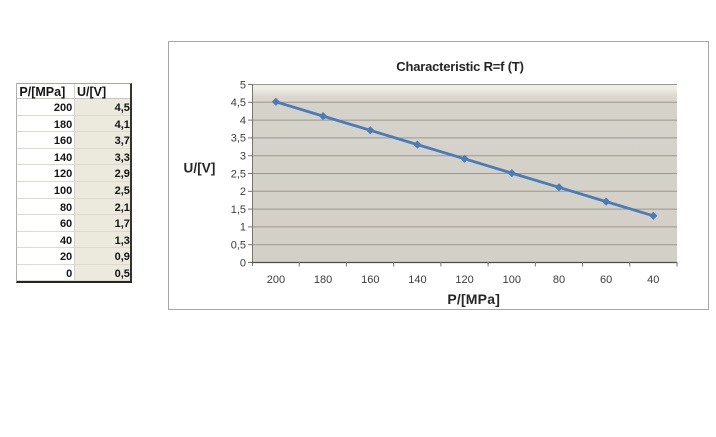 Image resolution: width=716 pixels, height=437 pixels. Describe the element at coordinates (243, 85) in the screenshot. I see `svg-text: 5` at that location.